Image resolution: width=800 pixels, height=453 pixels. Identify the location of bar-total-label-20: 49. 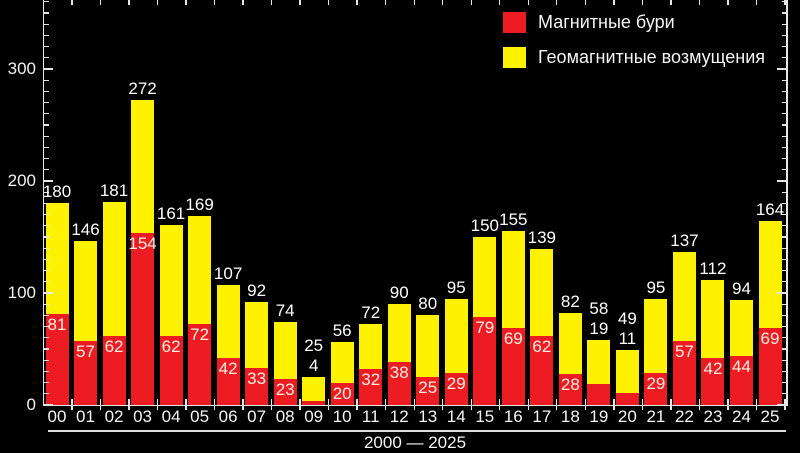
(627, 319).